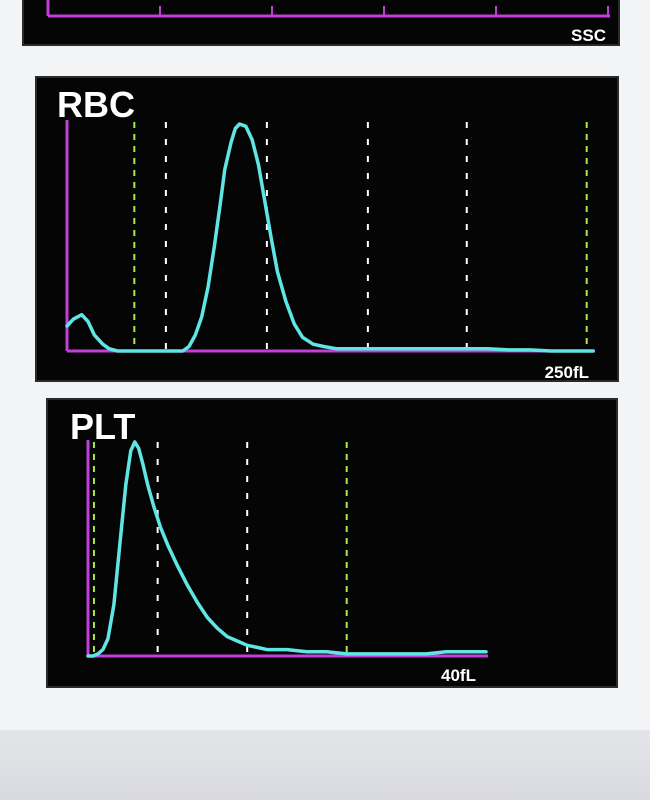 Image resolution: width=650 pixels, height=800 pixels. What do you see at coordinates (321, 23) in the screenshot?
I see `ssc-scatter-panel: SSC` at bounding box center [321, 23].